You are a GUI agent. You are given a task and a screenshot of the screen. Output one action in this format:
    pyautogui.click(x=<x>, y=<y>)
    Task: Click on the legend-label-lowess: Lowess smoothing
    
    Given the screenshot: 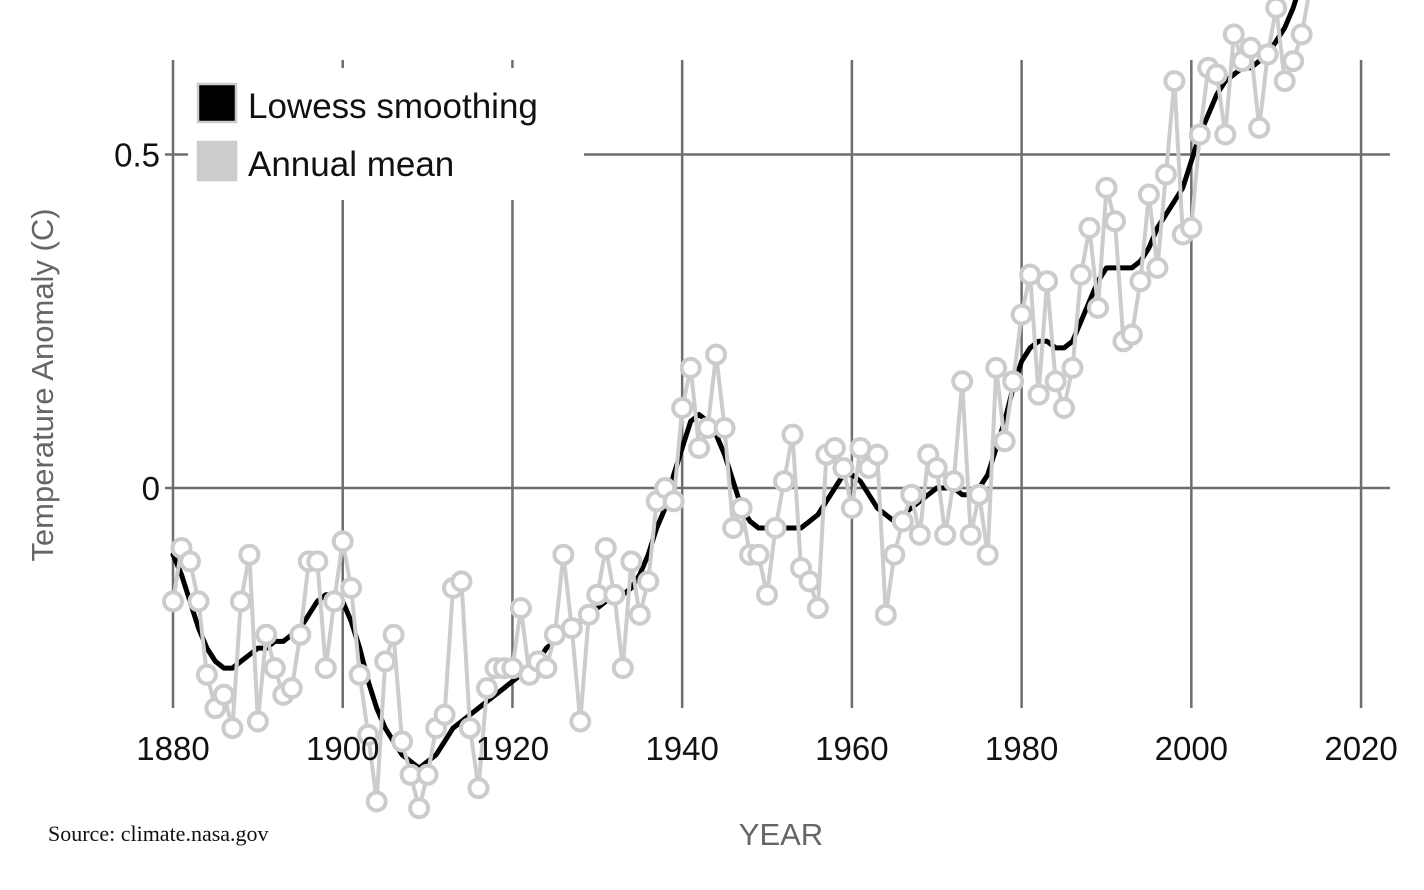 What is the action you would take?
    pyautogui.click(x=393, y=106)
    